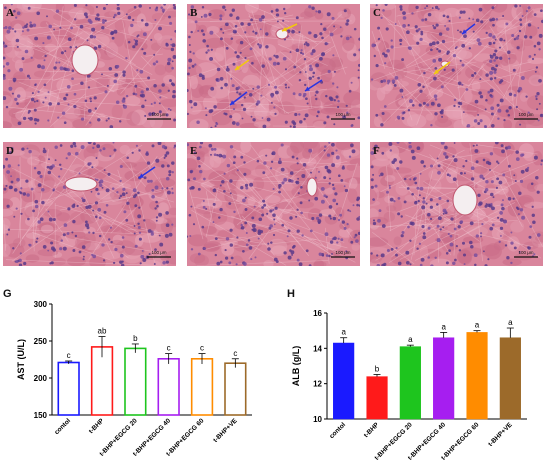  Describe the element at coordinates (317, 313) in the screenshot. I see `y-tick-label: 16` at that location.